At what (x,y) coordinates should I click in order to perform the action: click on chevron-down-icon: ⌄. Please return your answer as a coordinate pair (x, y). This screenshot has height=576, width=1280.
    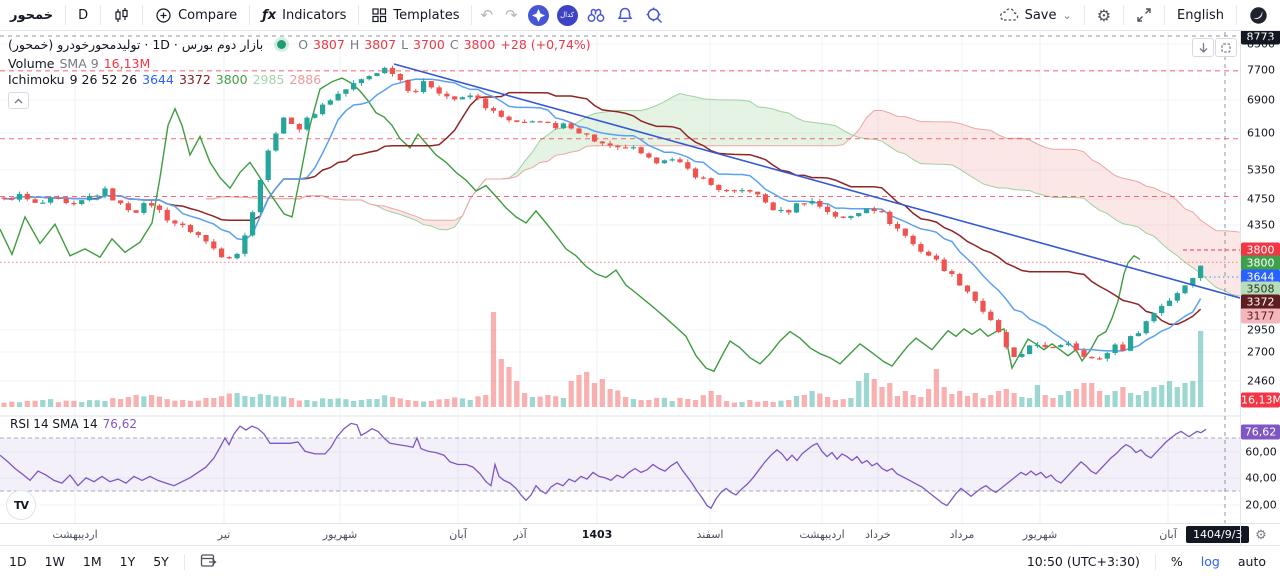
    Looking at the image, I should click on (1067, 15).